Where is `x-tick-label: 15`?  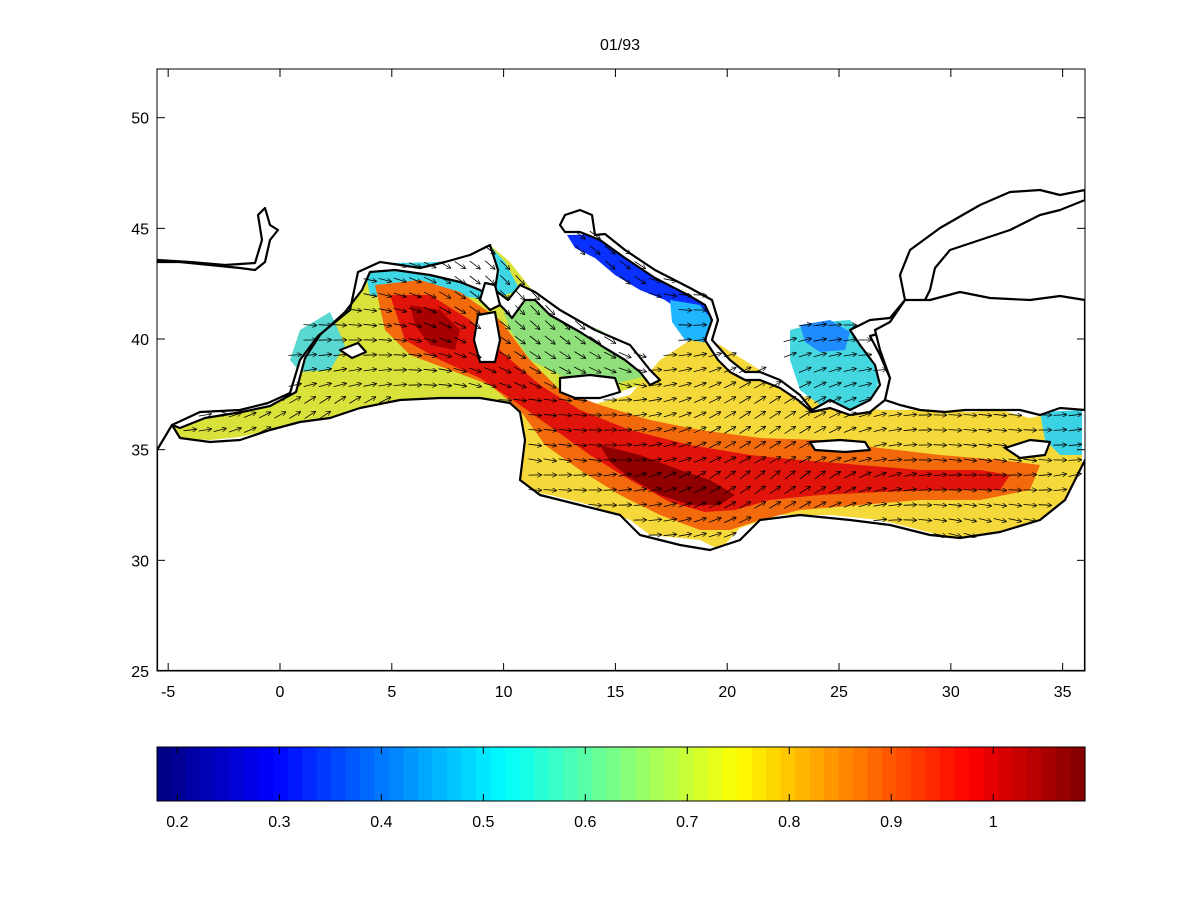
x-tick-label: 15 is located at coordinates (616, 692).